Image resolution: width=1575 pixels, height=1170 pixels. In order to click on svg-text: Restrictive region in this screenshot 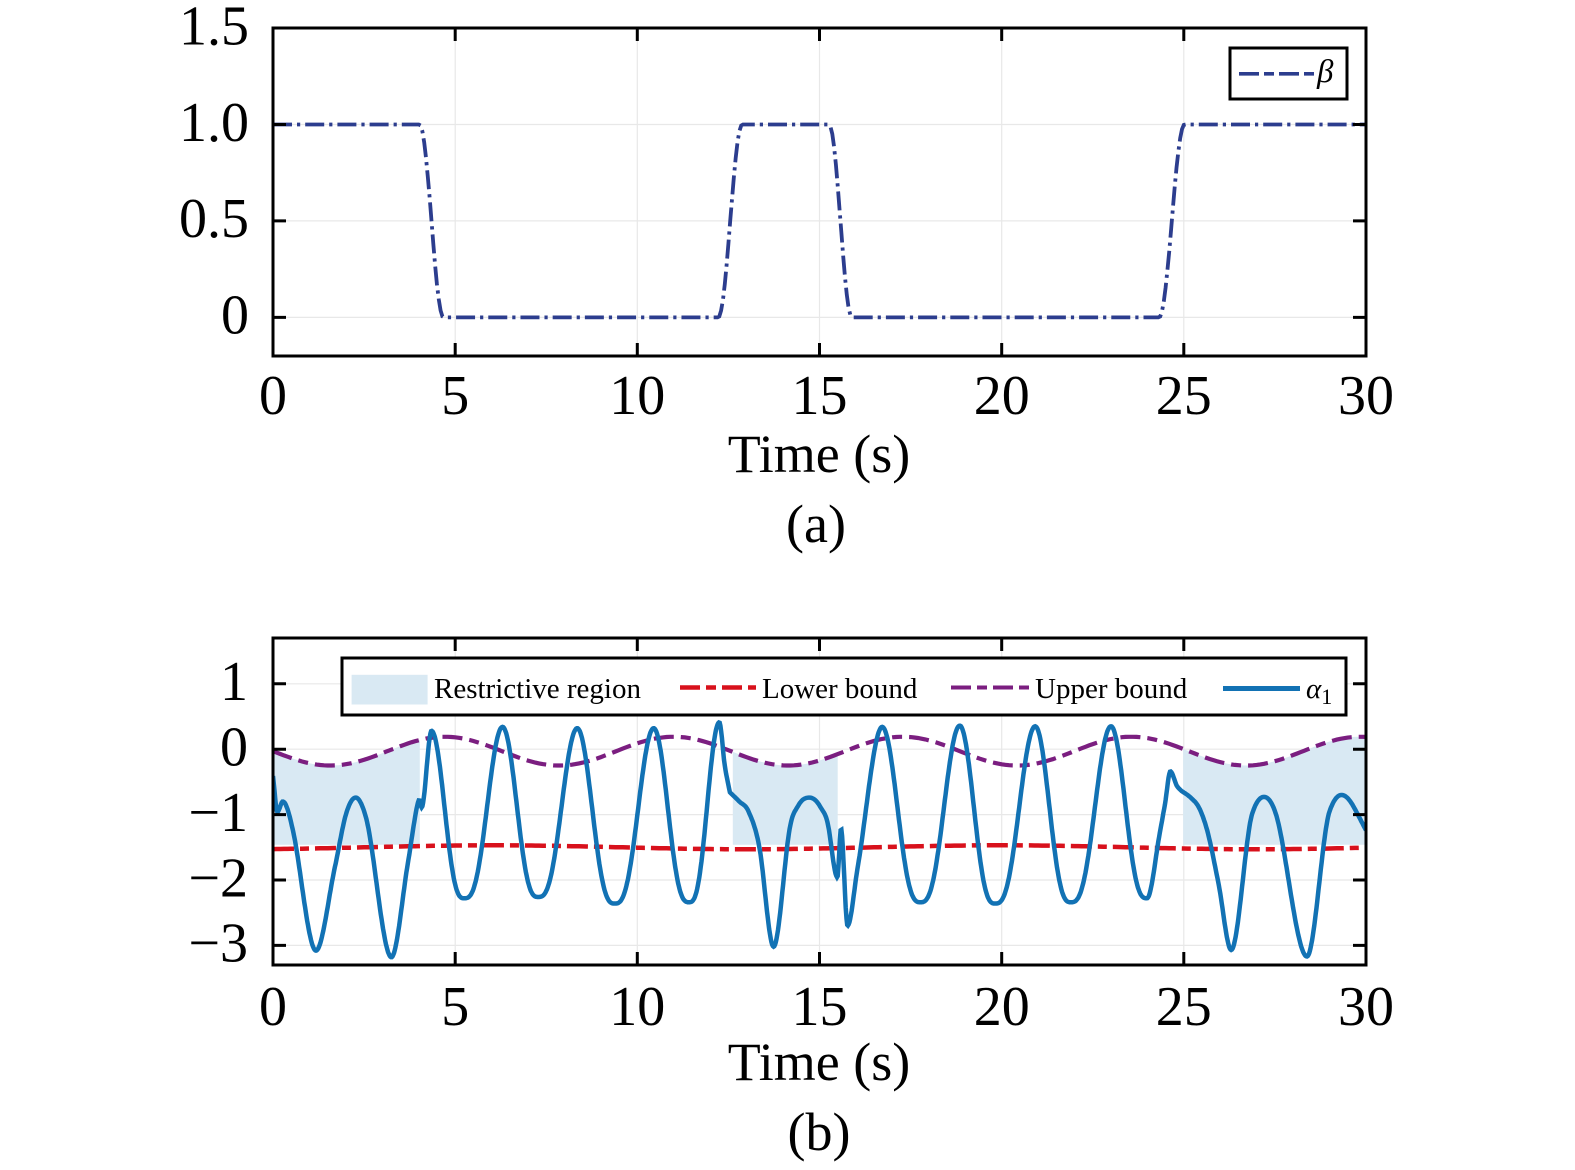, I will do `click(537, 689)`.